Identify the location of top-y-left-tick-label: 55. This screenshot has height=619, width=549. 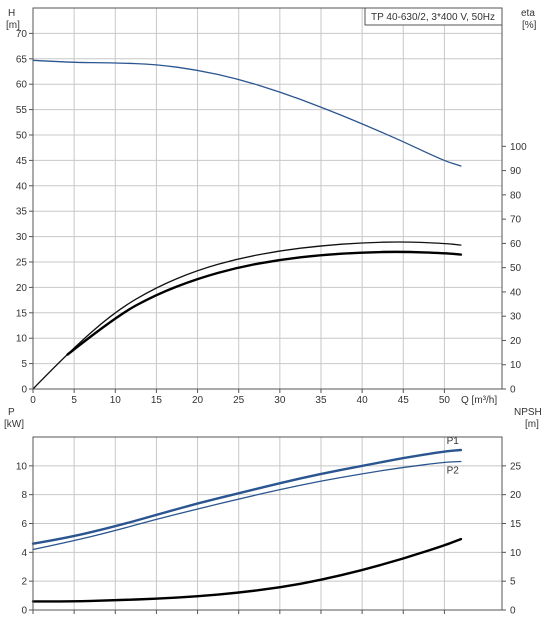
(22, 110).